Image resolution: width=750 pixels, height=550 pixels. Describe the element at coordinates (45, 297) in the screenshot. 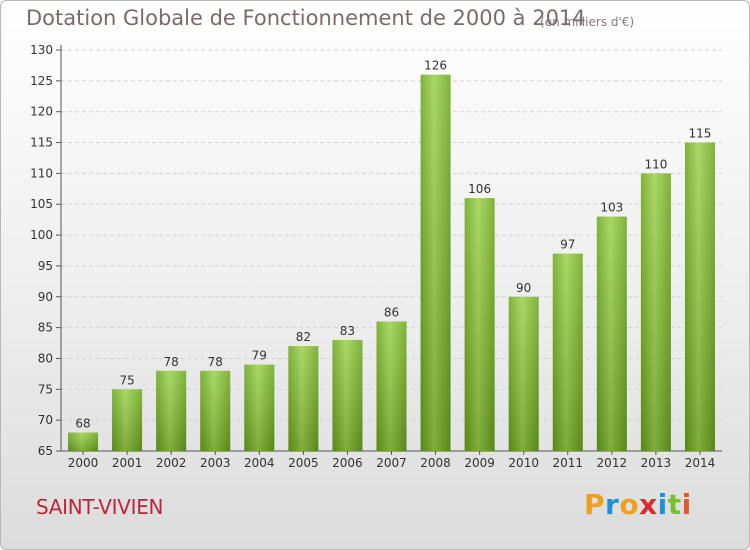

I see `y-tick-label: 90` at that location.